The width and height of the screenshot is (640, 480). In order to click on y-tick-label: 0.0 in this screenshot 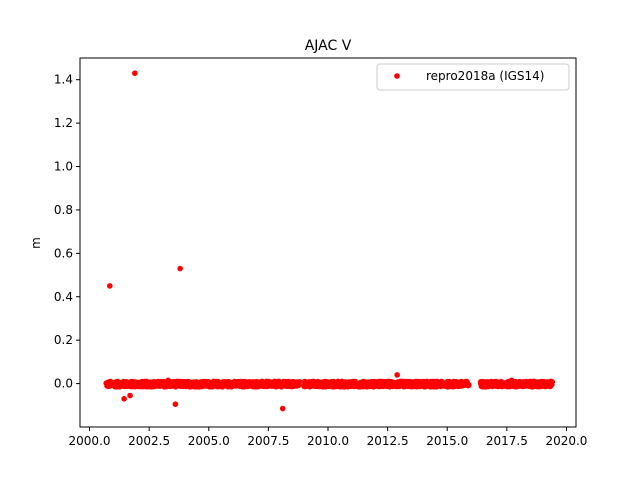, I will do `click(63, 384)`.